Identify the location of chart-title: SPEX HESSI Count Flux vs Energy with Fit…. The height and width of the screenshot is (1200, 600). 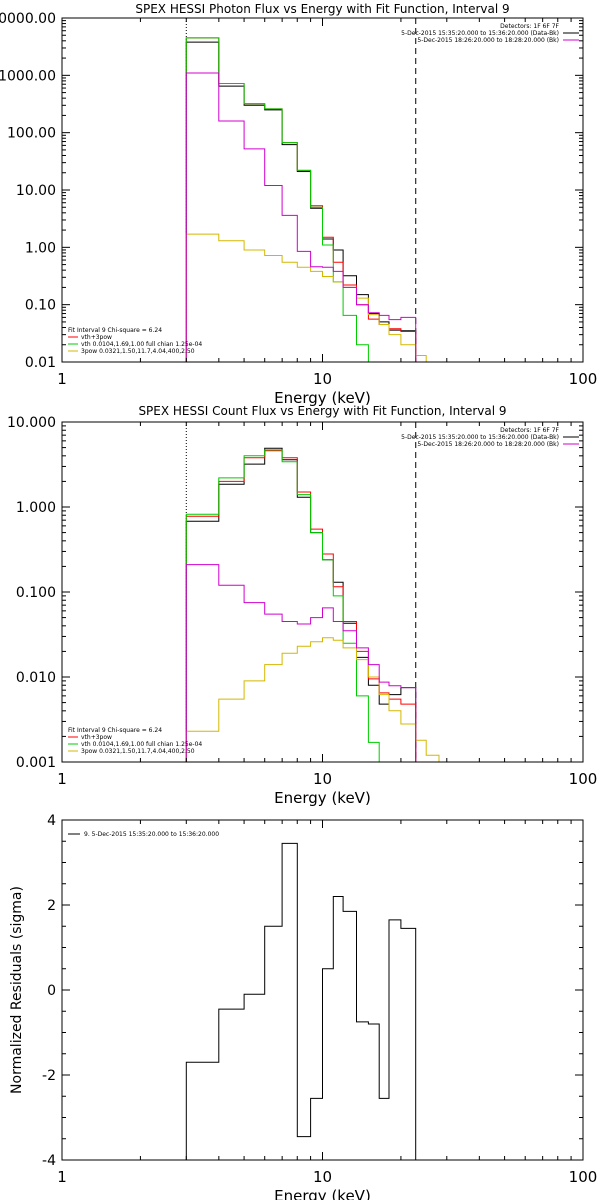
(322, 411).